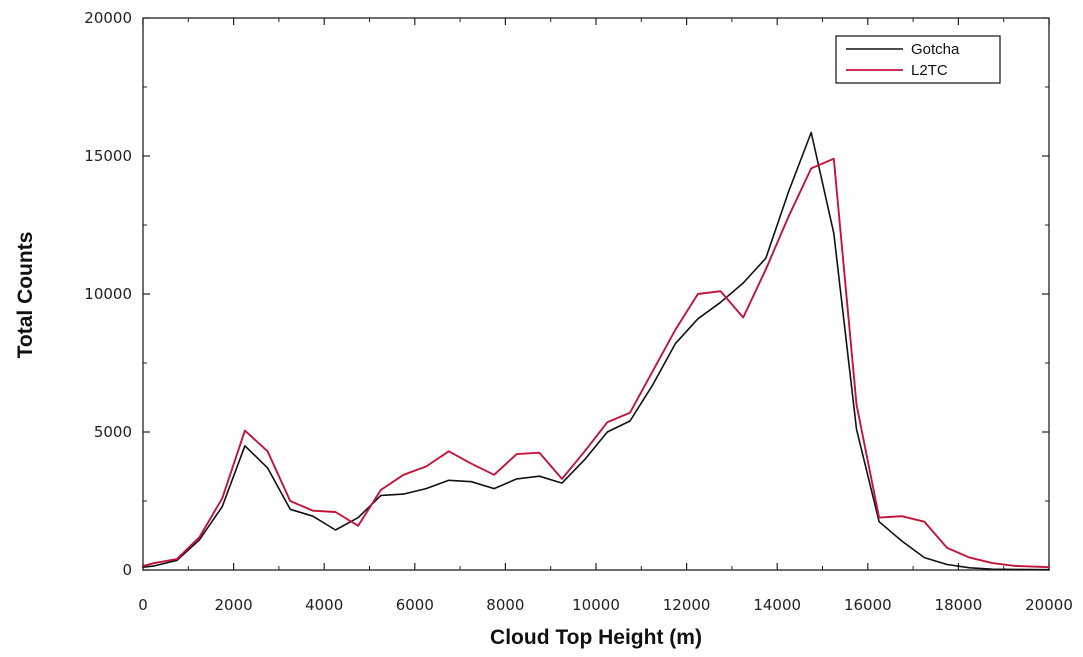  I want to click on y-tick-label: 15000, so click(108, 156).